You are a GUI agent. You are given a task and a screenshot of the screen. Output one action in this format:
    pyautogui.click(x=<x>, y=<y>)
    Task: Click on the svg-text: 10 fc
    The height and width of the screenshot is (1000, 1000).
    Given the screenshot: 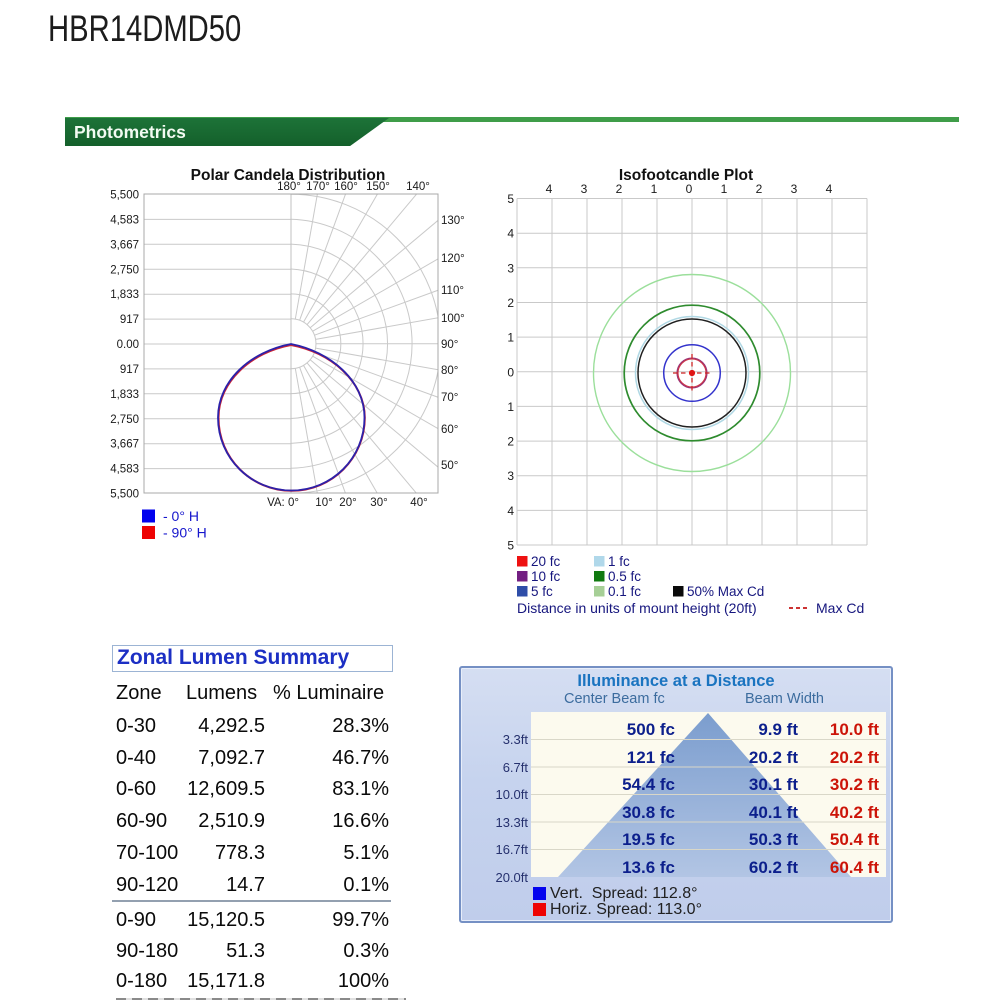 What is the action you would take?
    pyautogui.click(x=546, y=576)
    